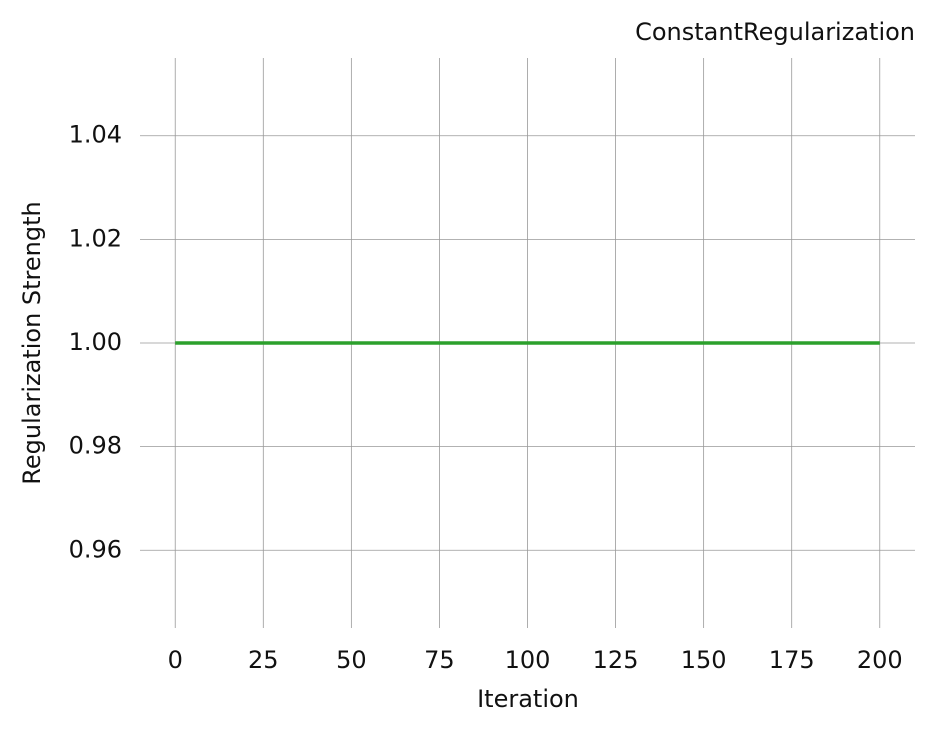 This screenshot has width=935, height=735. What do you see at coordinates (95, 549) in the screenshot?
I see `y-tick-label: 0.96` at bounding box center [95, 549].